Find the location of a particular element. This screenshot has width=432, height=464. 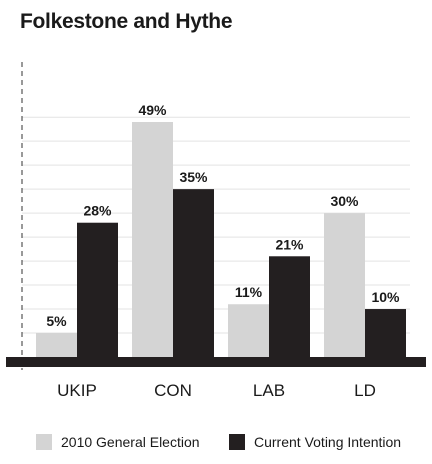

x-tick-label-lab: LAB is located at coordinates (269, 390).